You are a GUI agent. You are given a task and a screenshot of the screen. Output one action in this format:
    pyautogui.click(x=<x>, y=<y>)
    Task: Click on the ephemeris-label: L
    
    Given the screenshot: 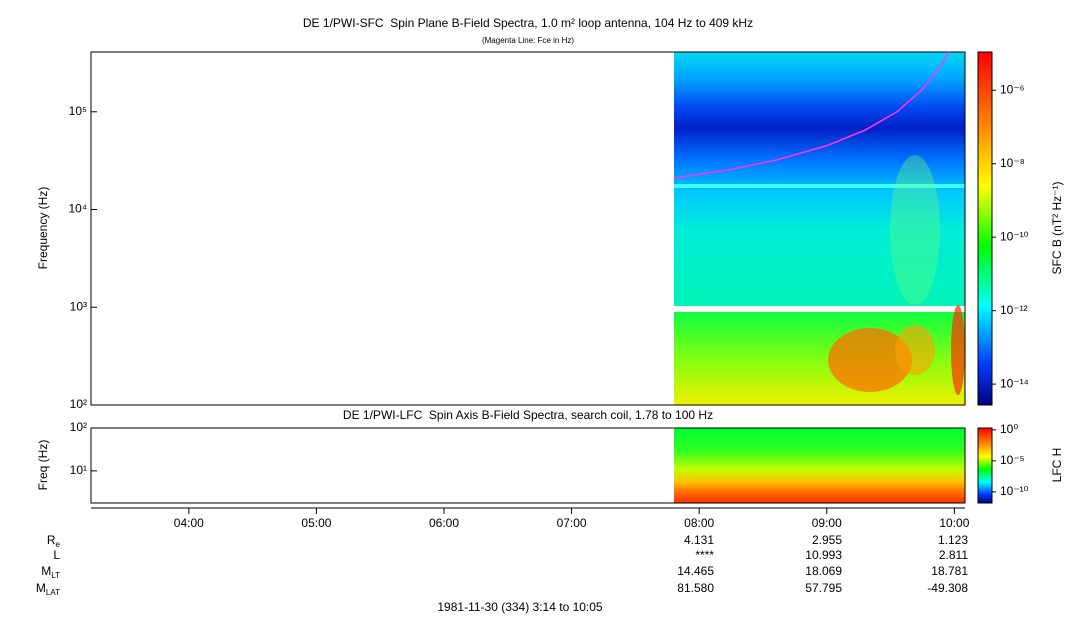 What is the action you would take?
    pyautogui.click(x=56, y=555)
    